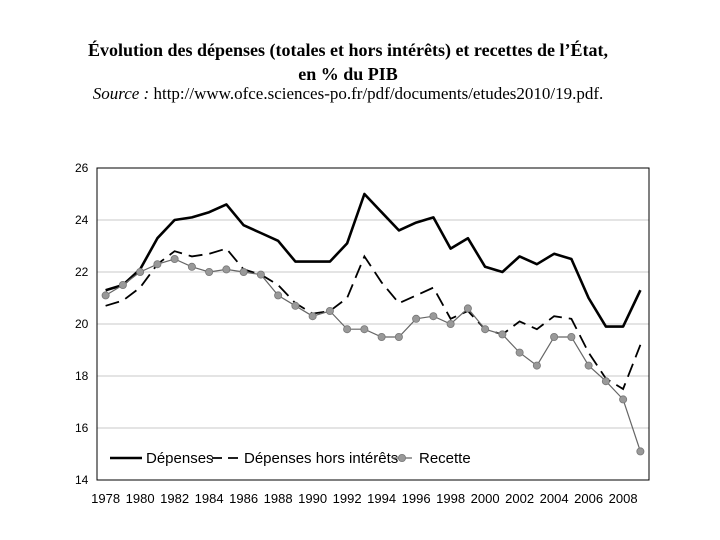 The width and height of the screenshot is (720, 540). Describe the element at coordinates (416, 498) in the screenshot. I see `x-tick-1996: 1996` at that location.